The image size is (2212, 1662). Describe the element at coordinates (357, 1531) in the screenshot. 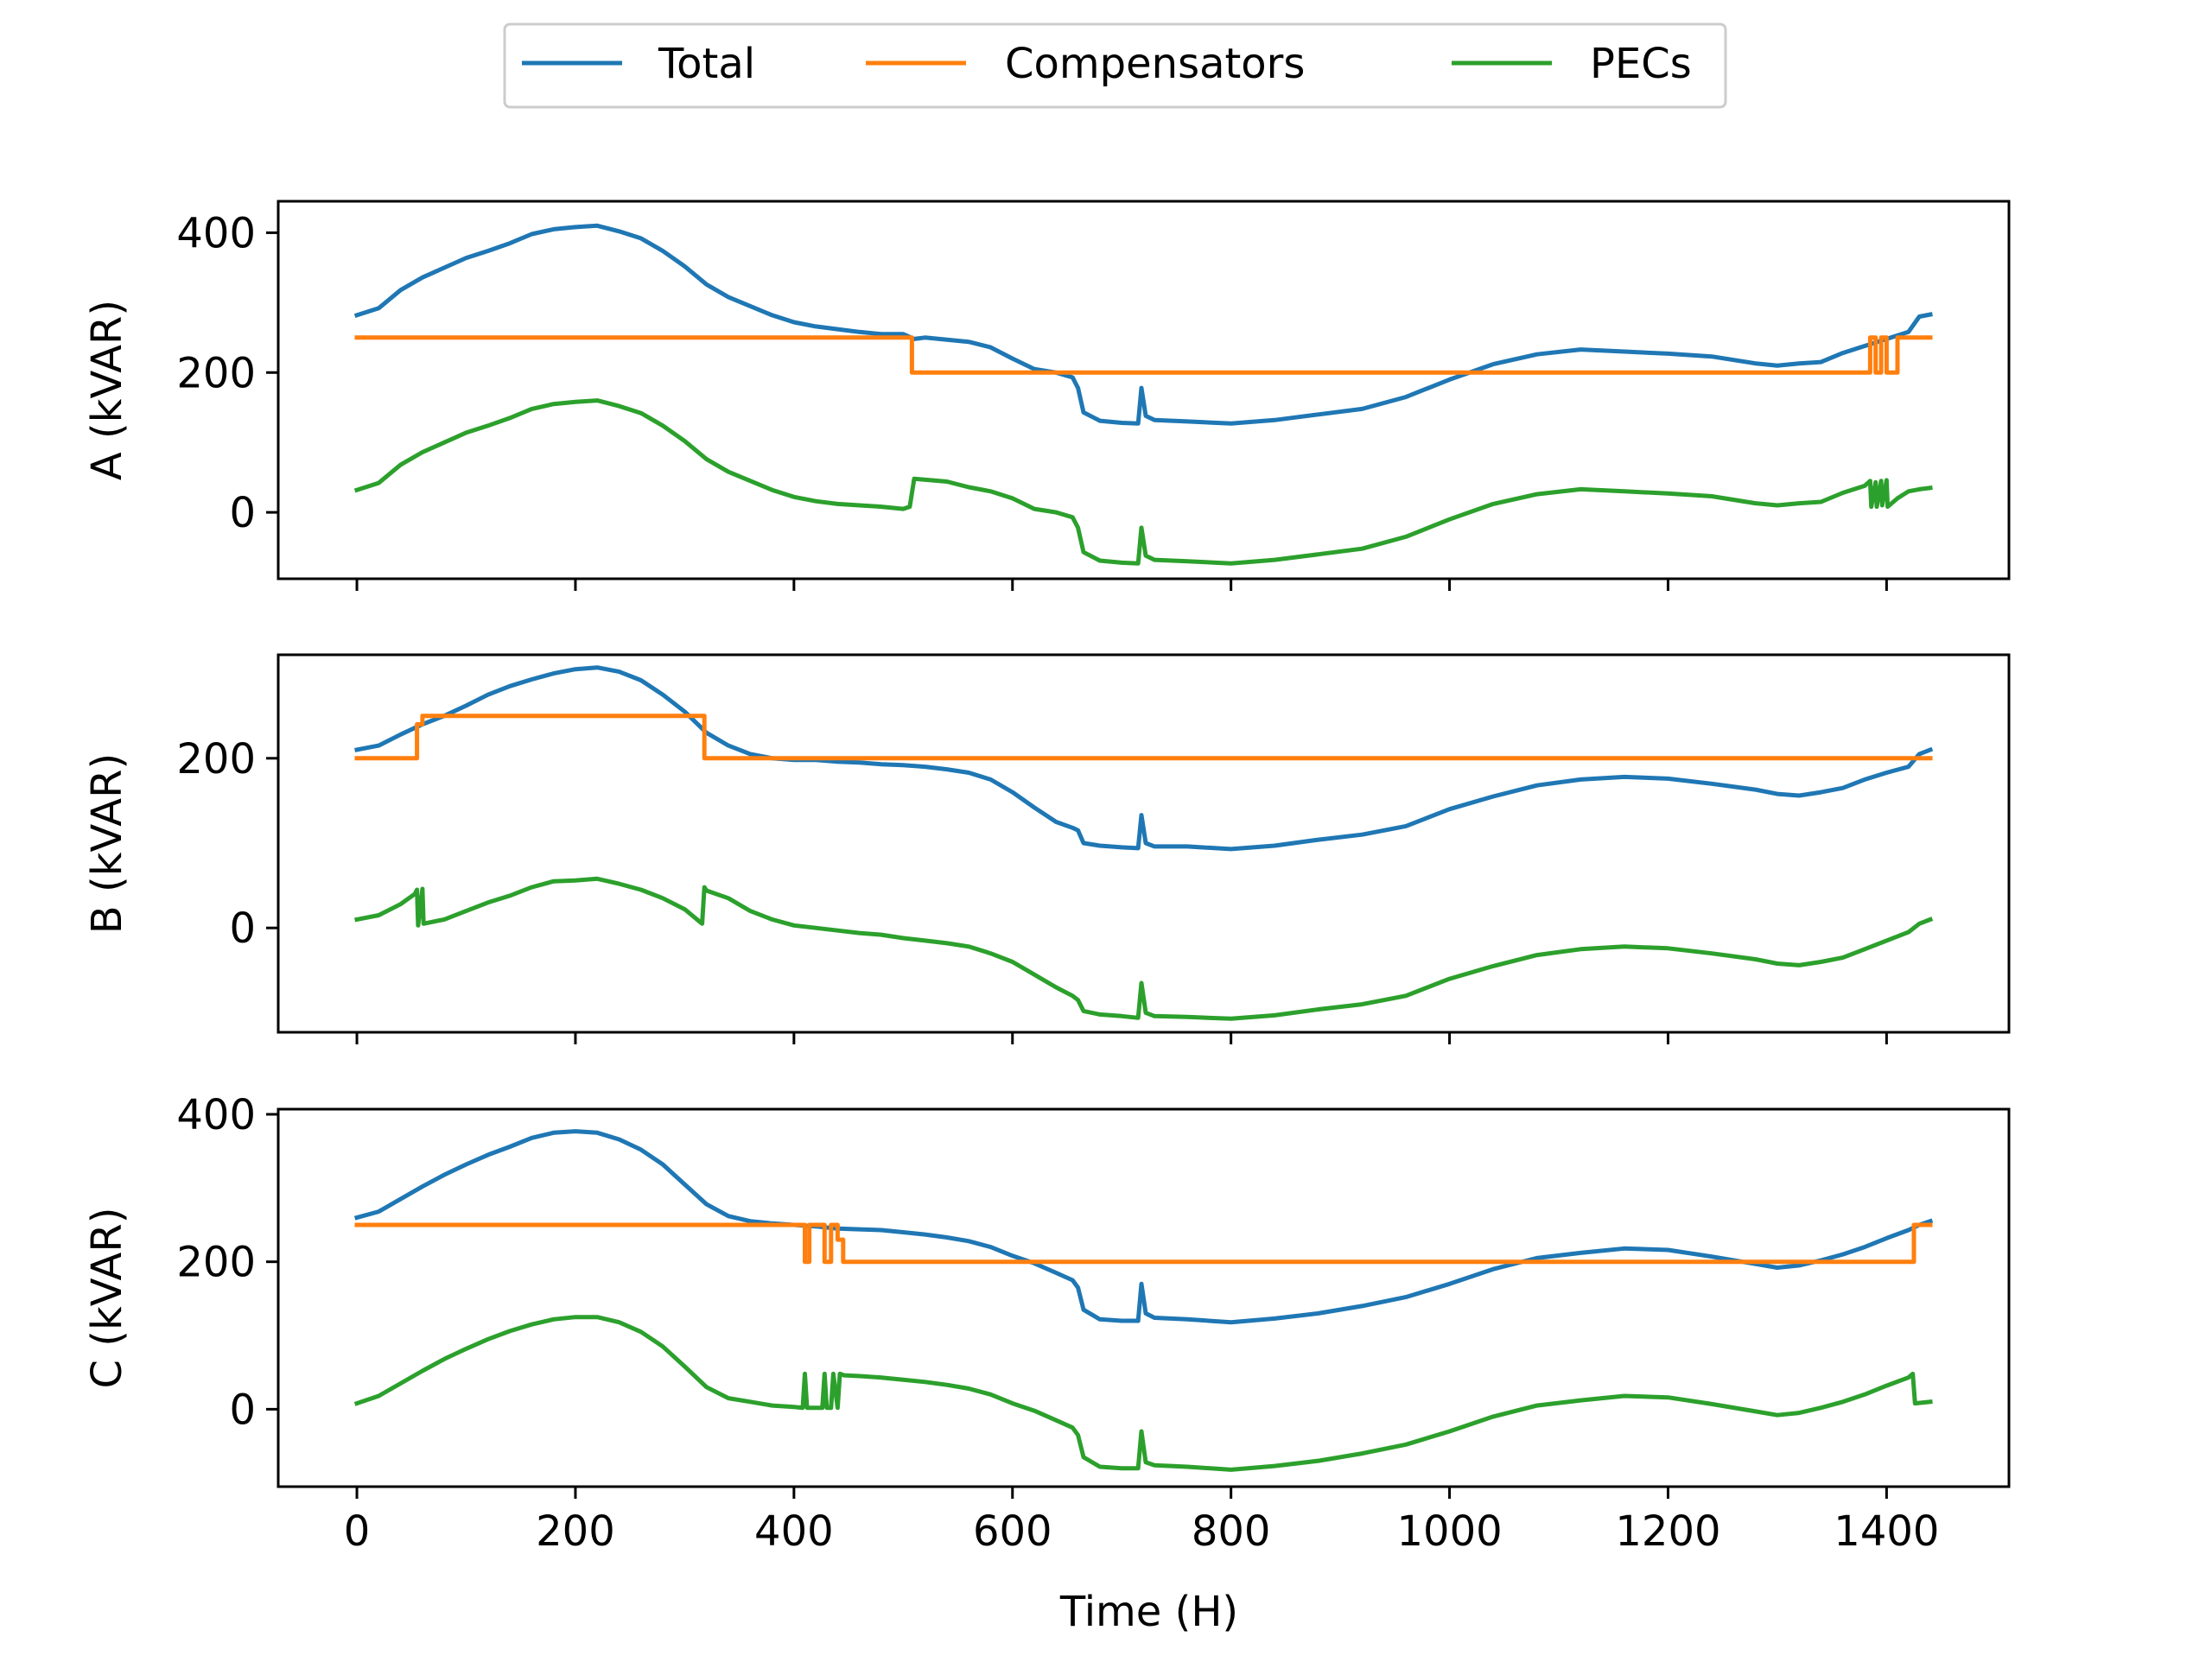

I see `x-tick-label: 0` at that location.